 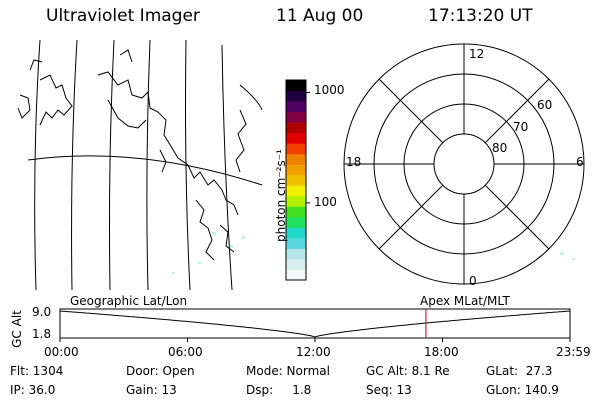 What do you see at coordinates (522, 390) in the screenshot?
I see `geographic-longitude: GLon: 140.9` at bounding box center [522, 390].